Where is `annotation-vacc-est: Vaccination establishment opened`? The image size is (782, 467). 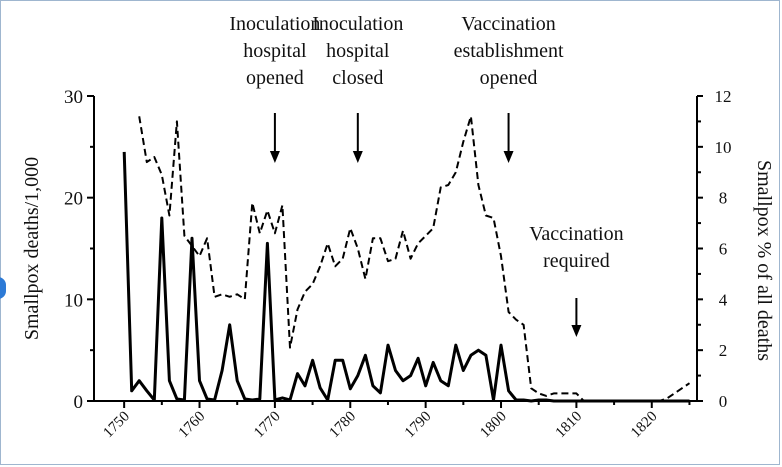 annotation-vacc-est: Vaccination establishment opened is located at coordinates (509, 88).